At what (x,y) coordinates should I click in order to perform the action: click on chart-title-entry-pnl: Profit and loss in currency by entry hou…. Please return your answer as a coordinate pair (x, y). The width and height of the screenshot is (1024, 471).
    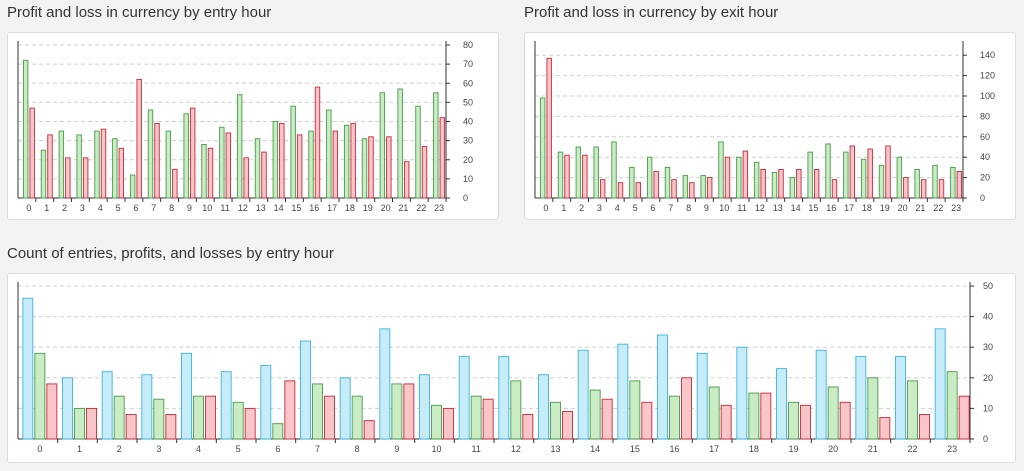
    Looking at the image, I should click on (139, 12).